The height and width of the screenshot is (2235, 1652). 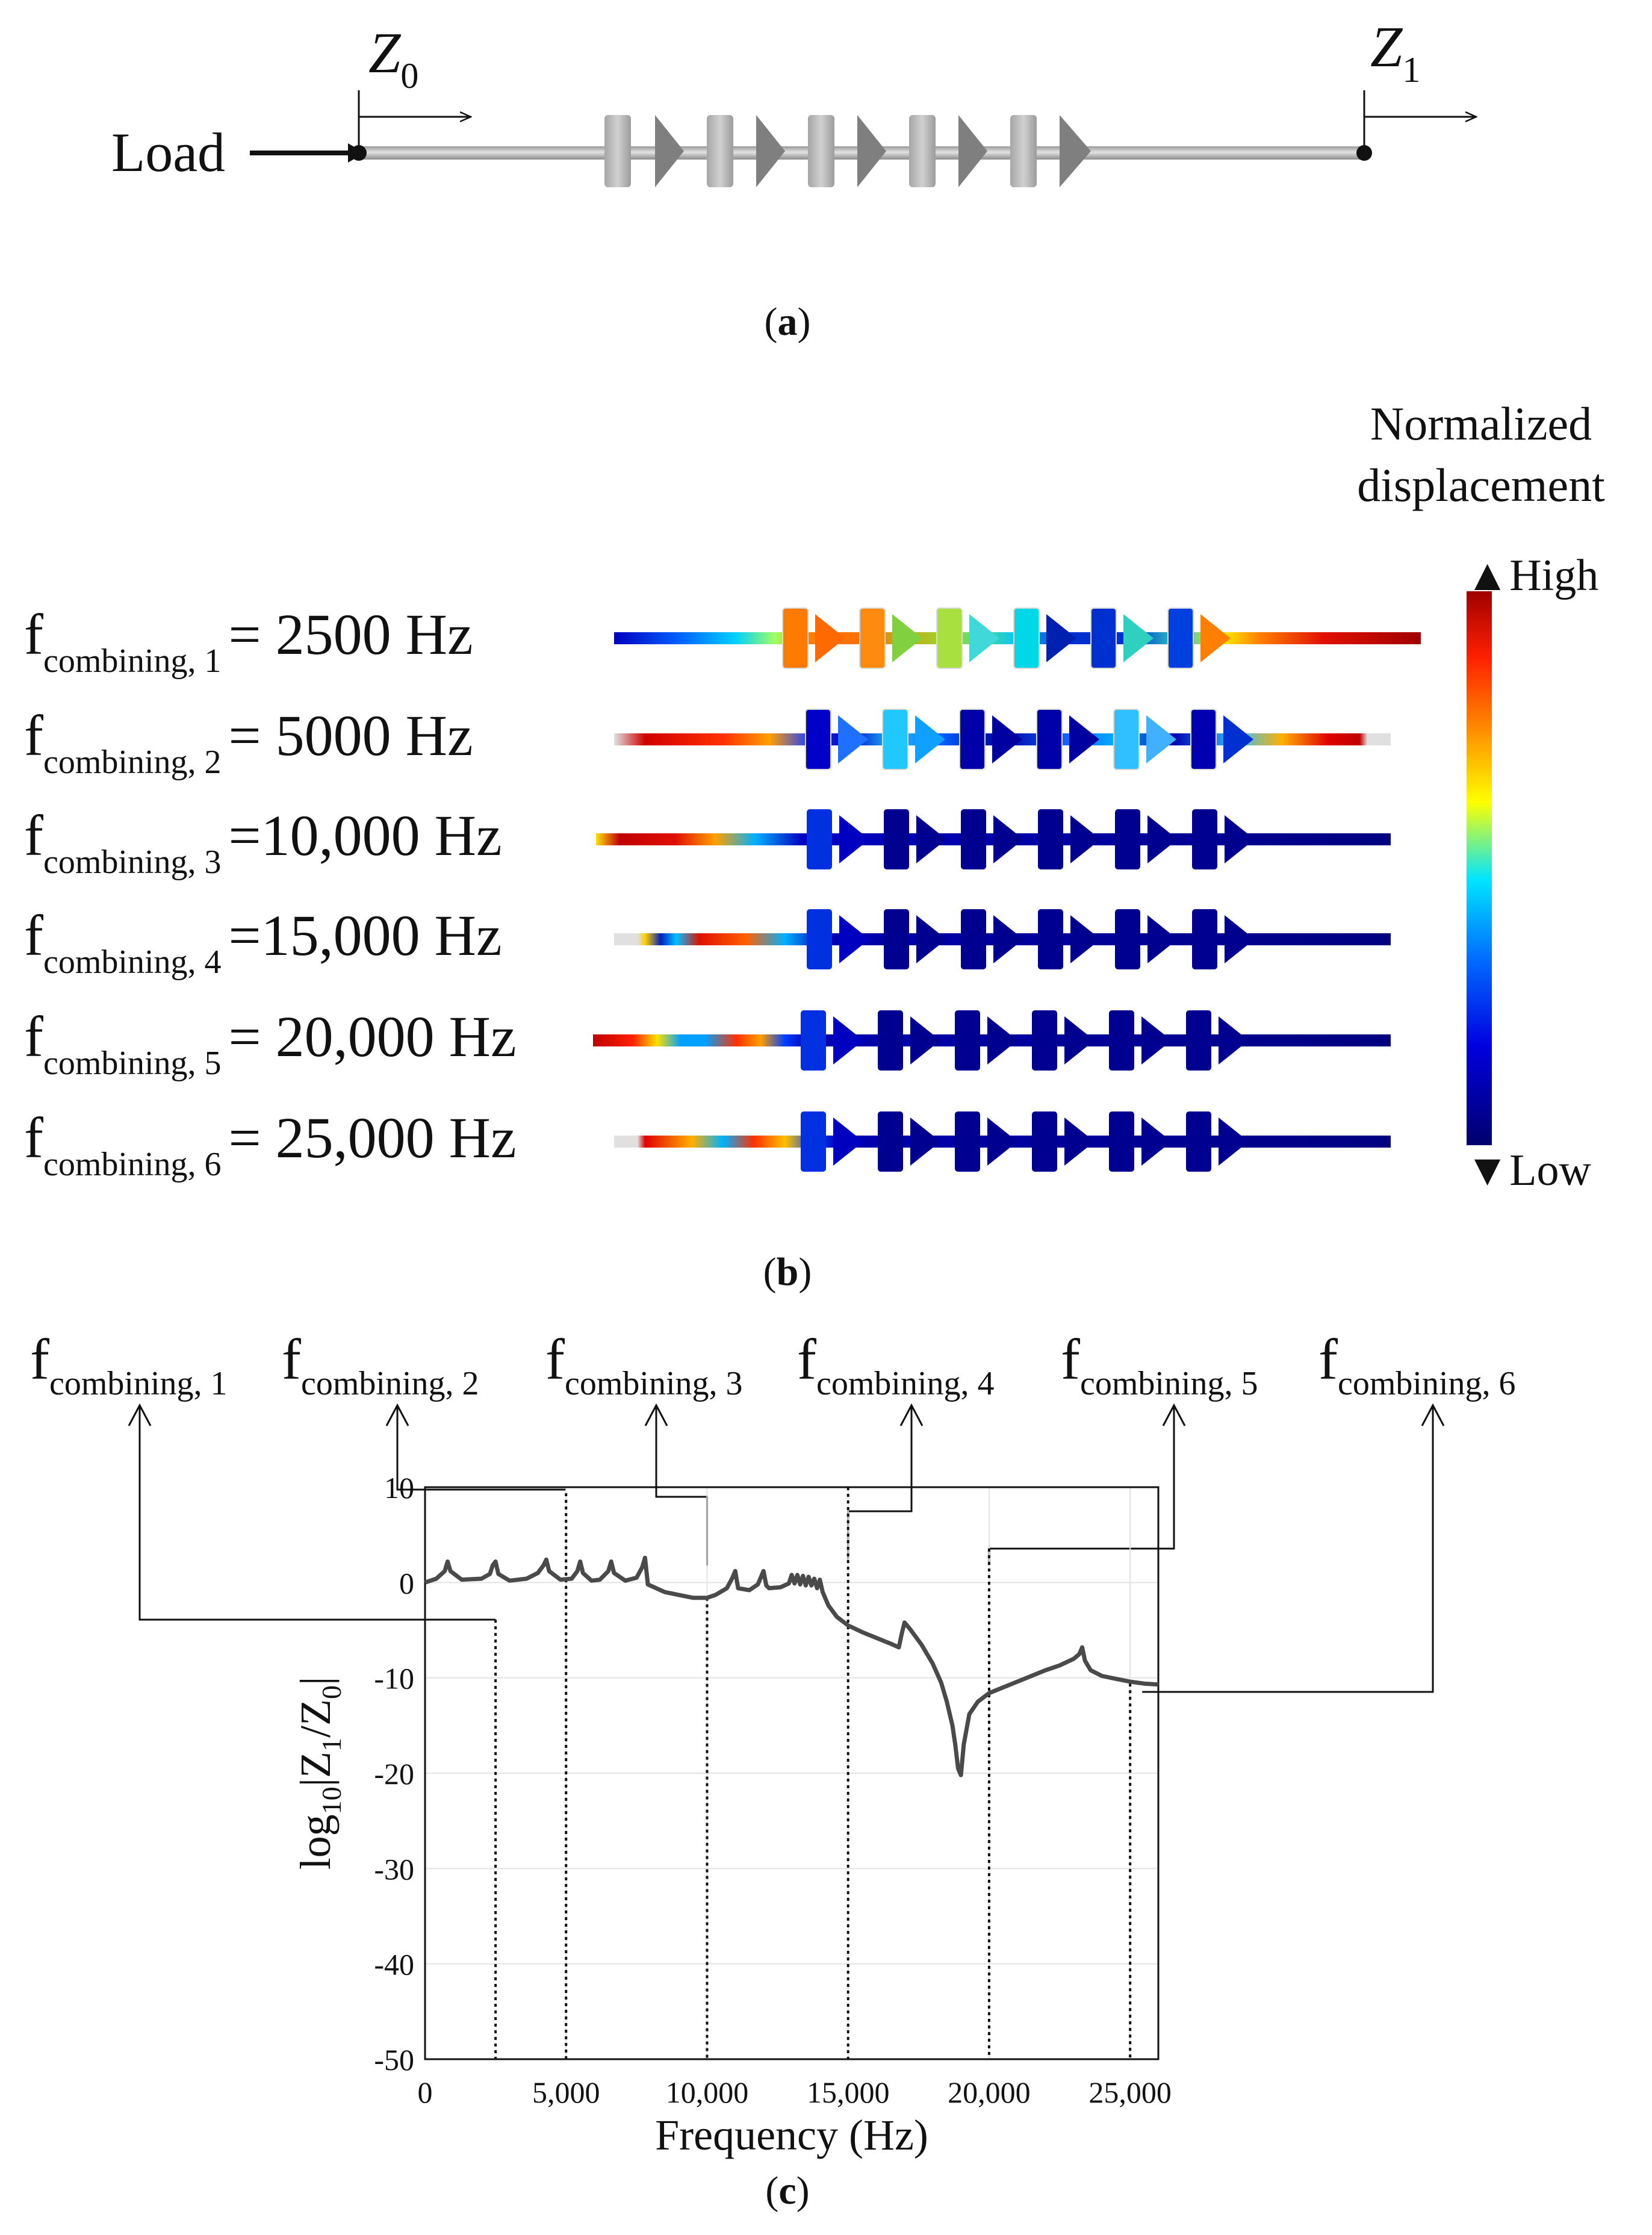 I want to click on caption-a: (a), so click(x=788, y=322).